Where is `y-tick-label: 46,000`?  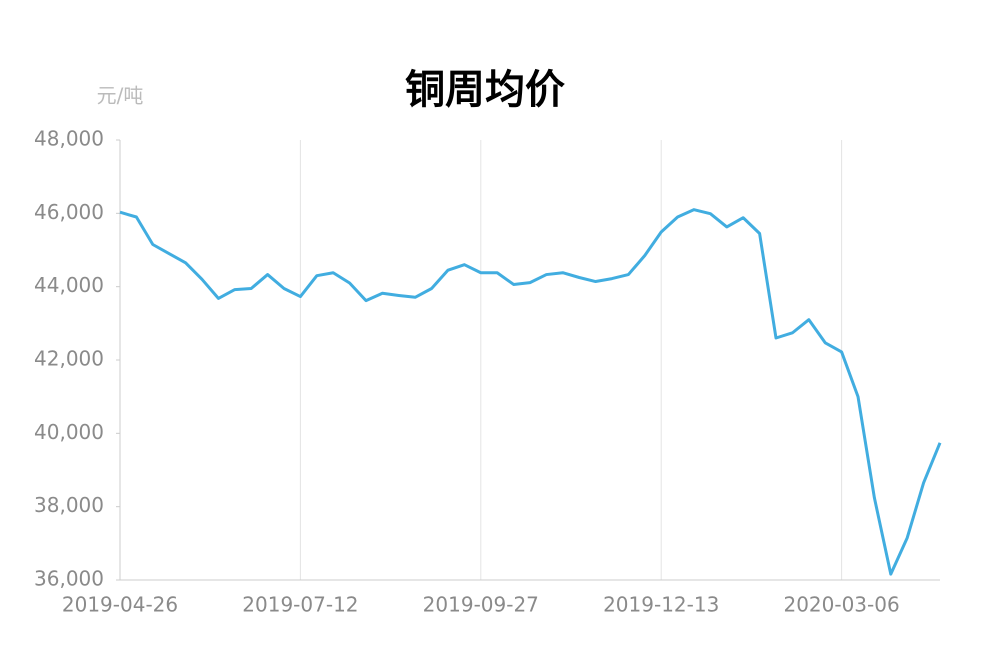
y-tick-label: 46,000 is located at coordinates (69, 212).